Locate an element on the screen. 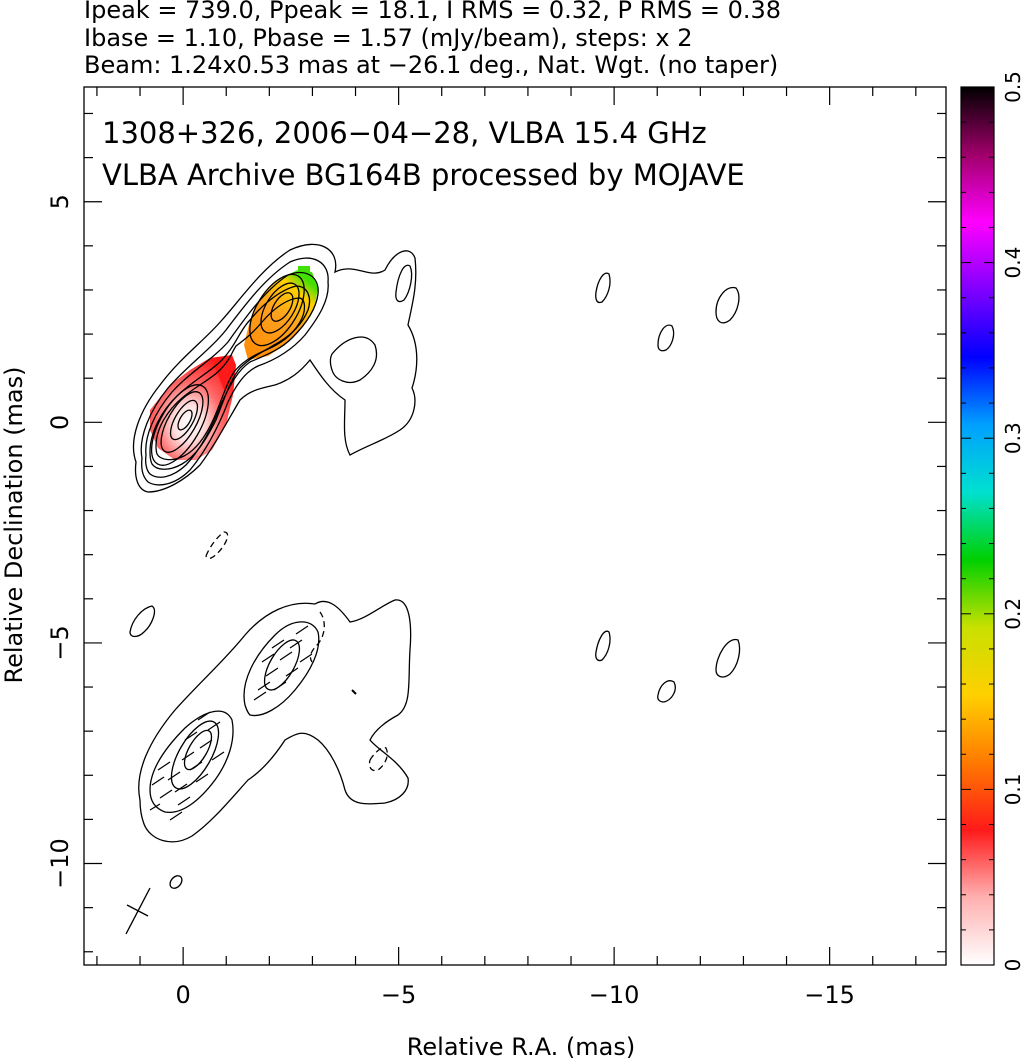  colorbar: 0 0.1 0.2 0.3 0.4 0.5 is located at coordinates (991, 521).